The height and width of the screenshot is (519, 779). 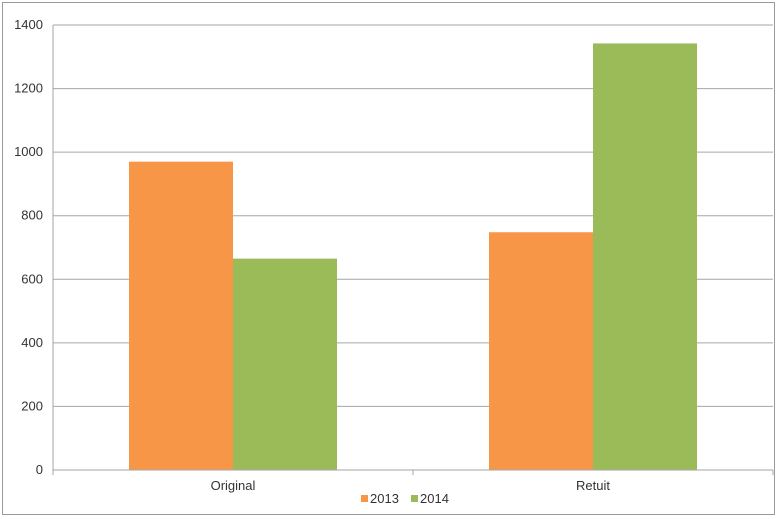 What do you see at coordinates (413, 472) in the screenshot?
I see `x-axis-ticks` at bounding box center [413, 472].